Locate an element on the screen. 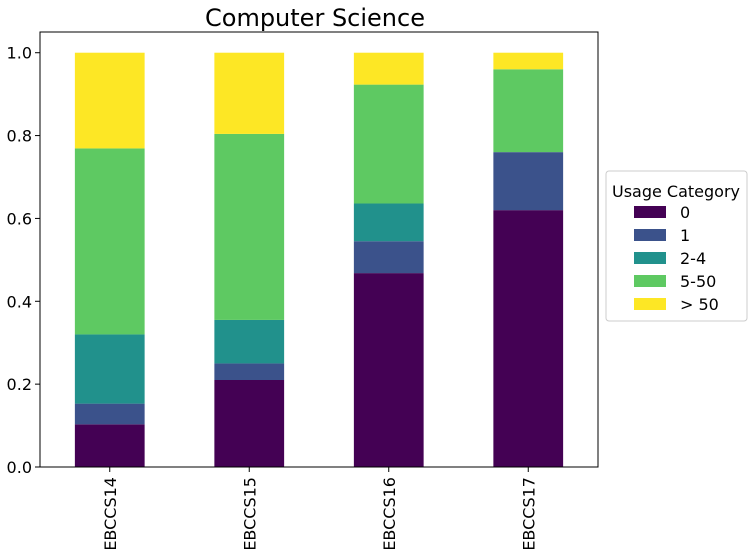 The image size is (754, 555). x-axis: EBCCS14 EBCCS15 EBCCS16 EBCCS17 is located at coordinates (319, 509).